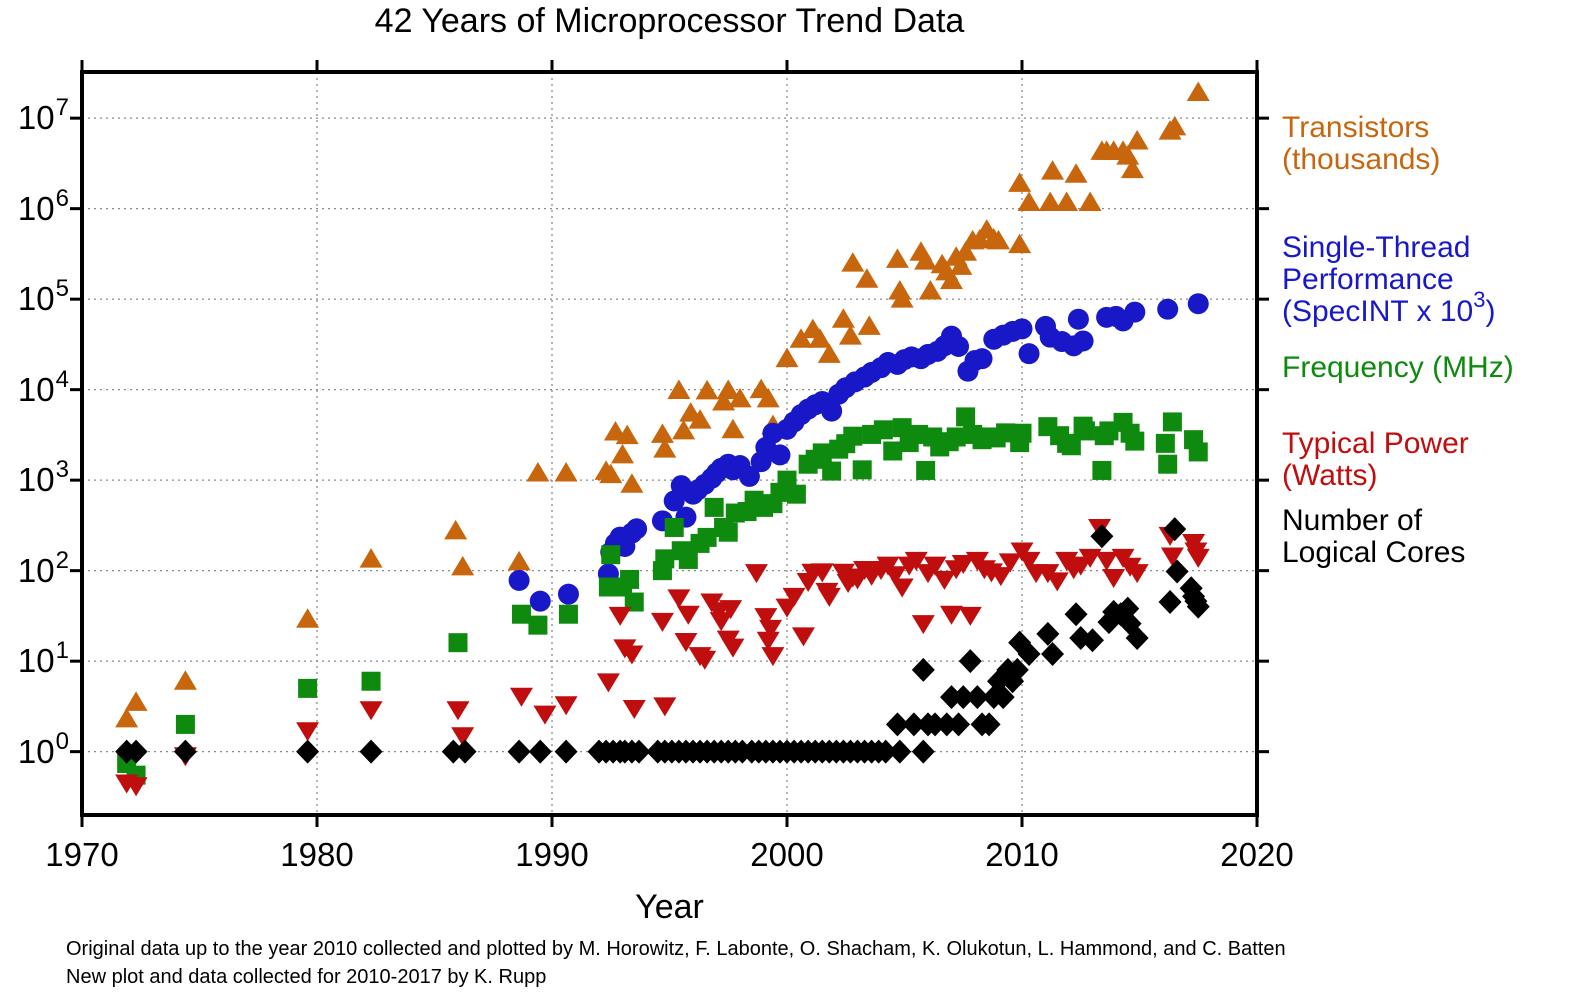 The height and width of the screenshot is (1000, 1578). Describe the element at coordinates (1374, 552) in the screenshot. I see `legend-cores-line2: Logical Cores` at that location.